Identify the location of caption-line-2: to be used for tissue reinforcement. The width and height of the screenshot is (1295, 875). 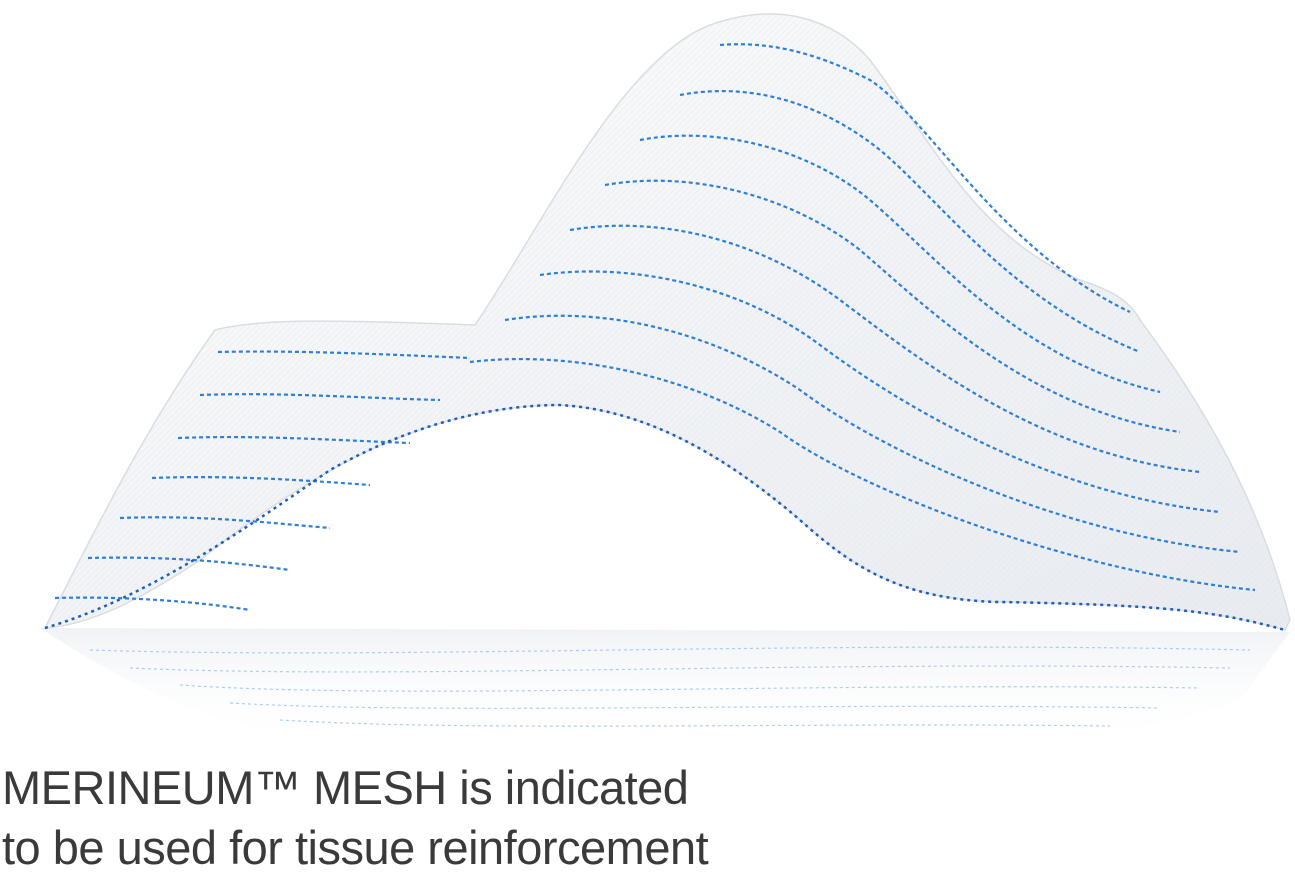
(355, 847).